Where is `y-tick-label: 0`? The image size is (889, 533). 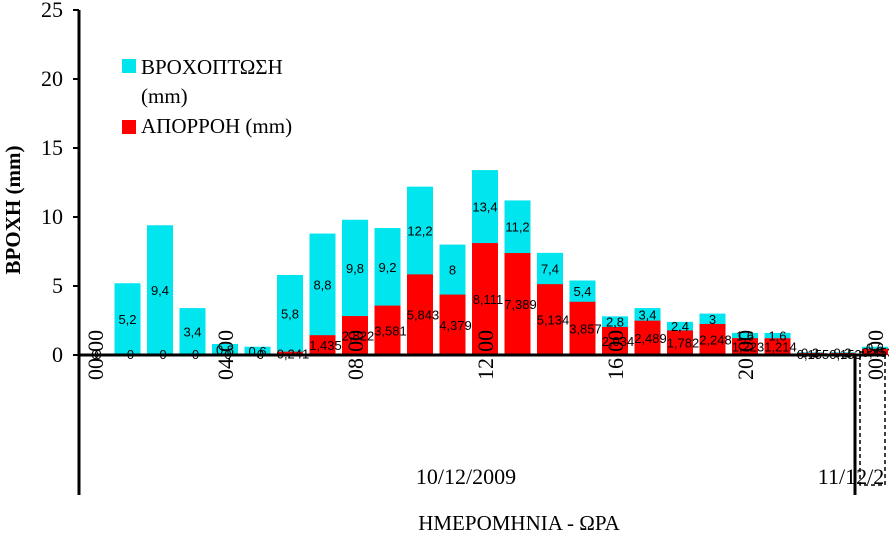 y-tick-label: 0 is located at coordinates (57, 354).